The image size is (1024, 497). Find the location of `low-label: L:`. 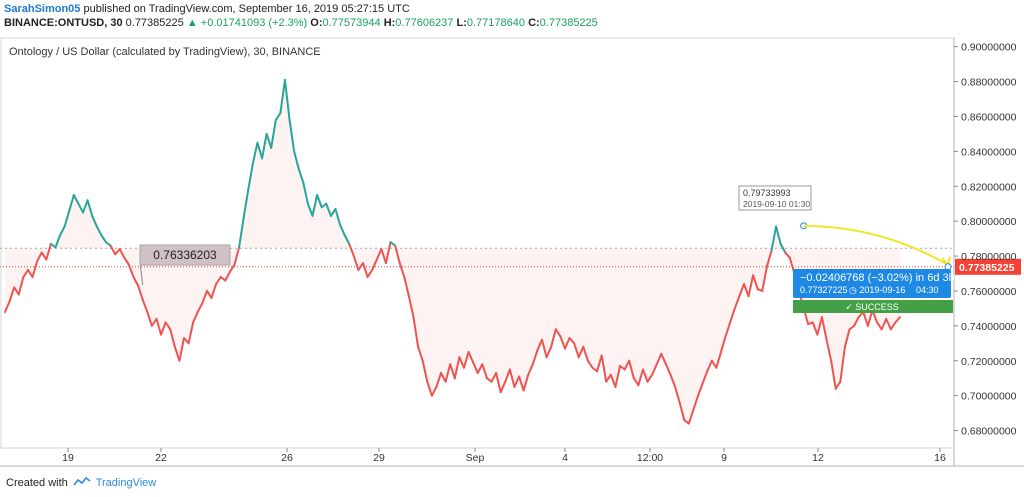

low-label: L: is located at coordinates (461, 23).